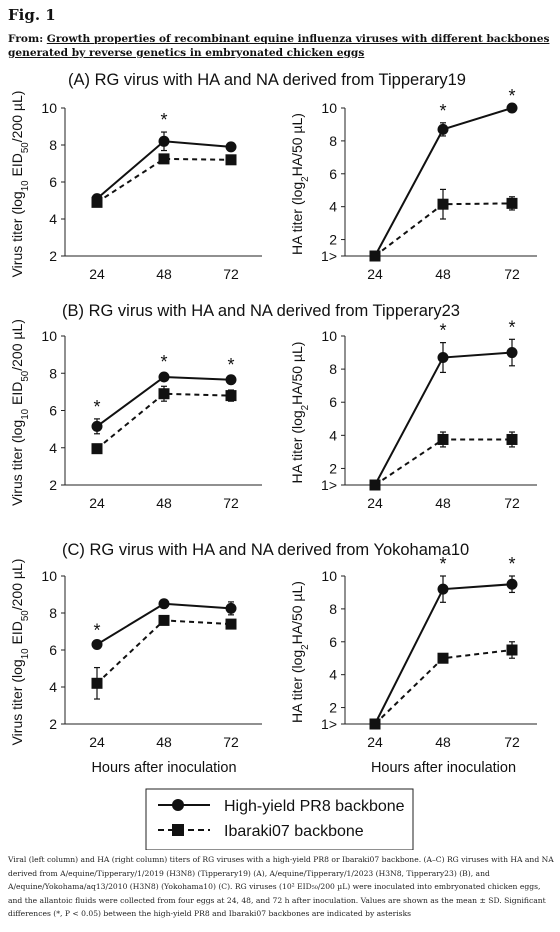 The height and width of the screenshot is (932, 560). I want to click on legend-label: Ibaraki07 backbone, so click(294, 831).